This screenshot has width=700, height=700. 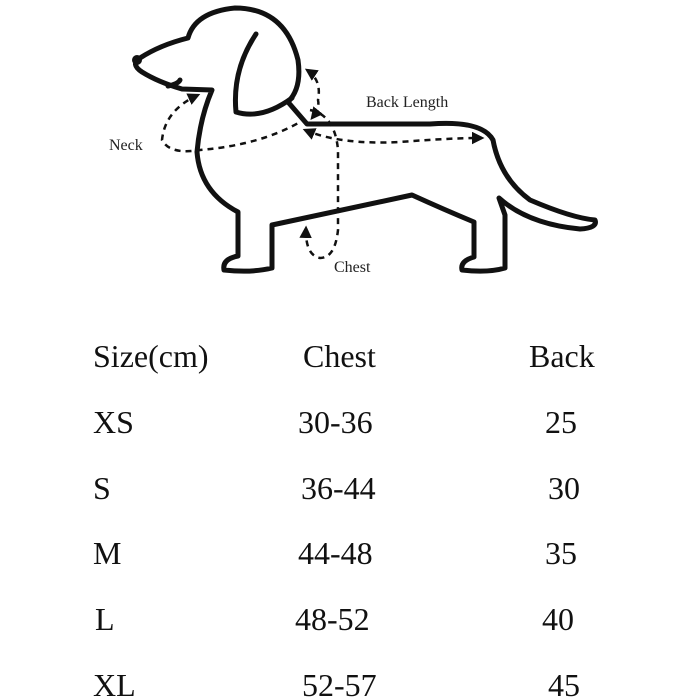 I want to click on row-back: 30, so click(x=564, y=488).